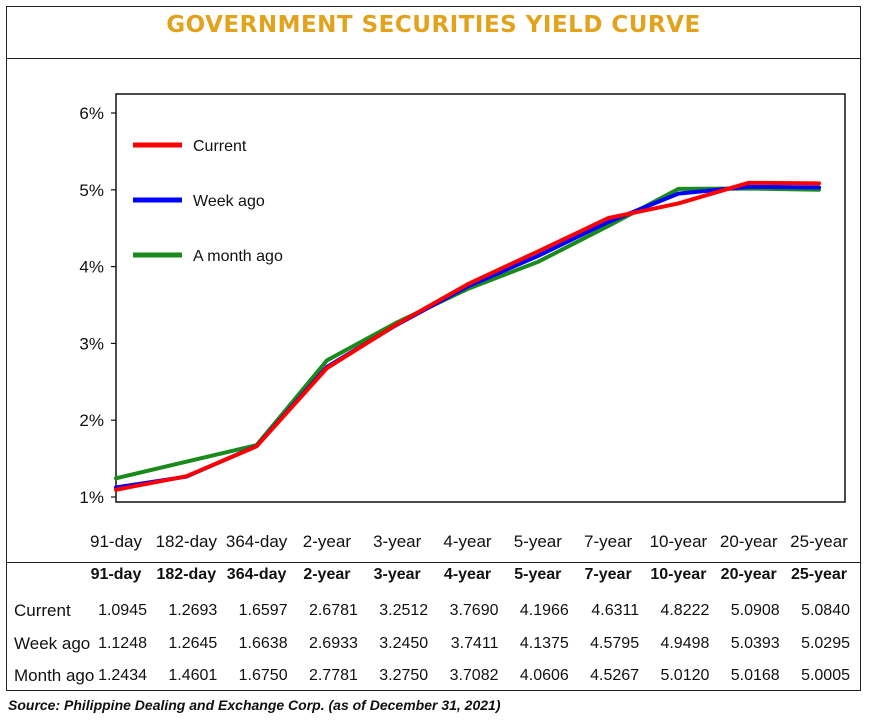 The image size is (869, 720). What do you see at coordinates (433, 58) in the screenshot?
I see `title-divider` at bounding box center [433, 58].